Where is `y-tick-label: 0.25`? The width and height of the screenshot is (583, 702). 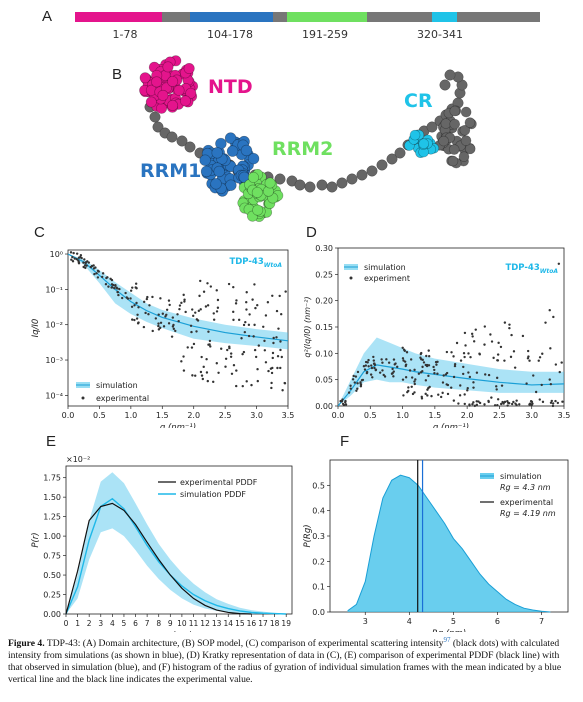 y-tick-label: 0.25 is located at coordinates (52, 595).